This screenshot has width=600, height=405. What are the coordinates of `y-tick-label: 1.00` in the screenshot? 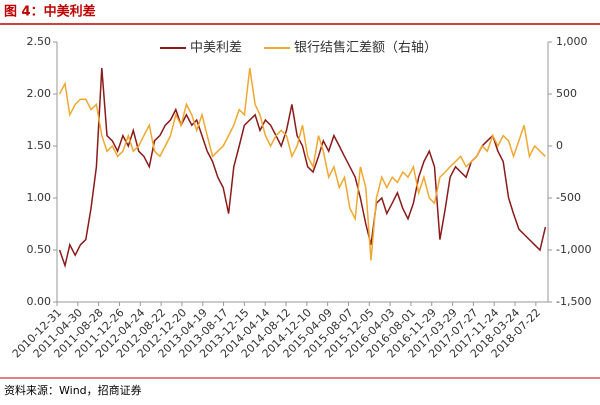 It's located at (39, 197).